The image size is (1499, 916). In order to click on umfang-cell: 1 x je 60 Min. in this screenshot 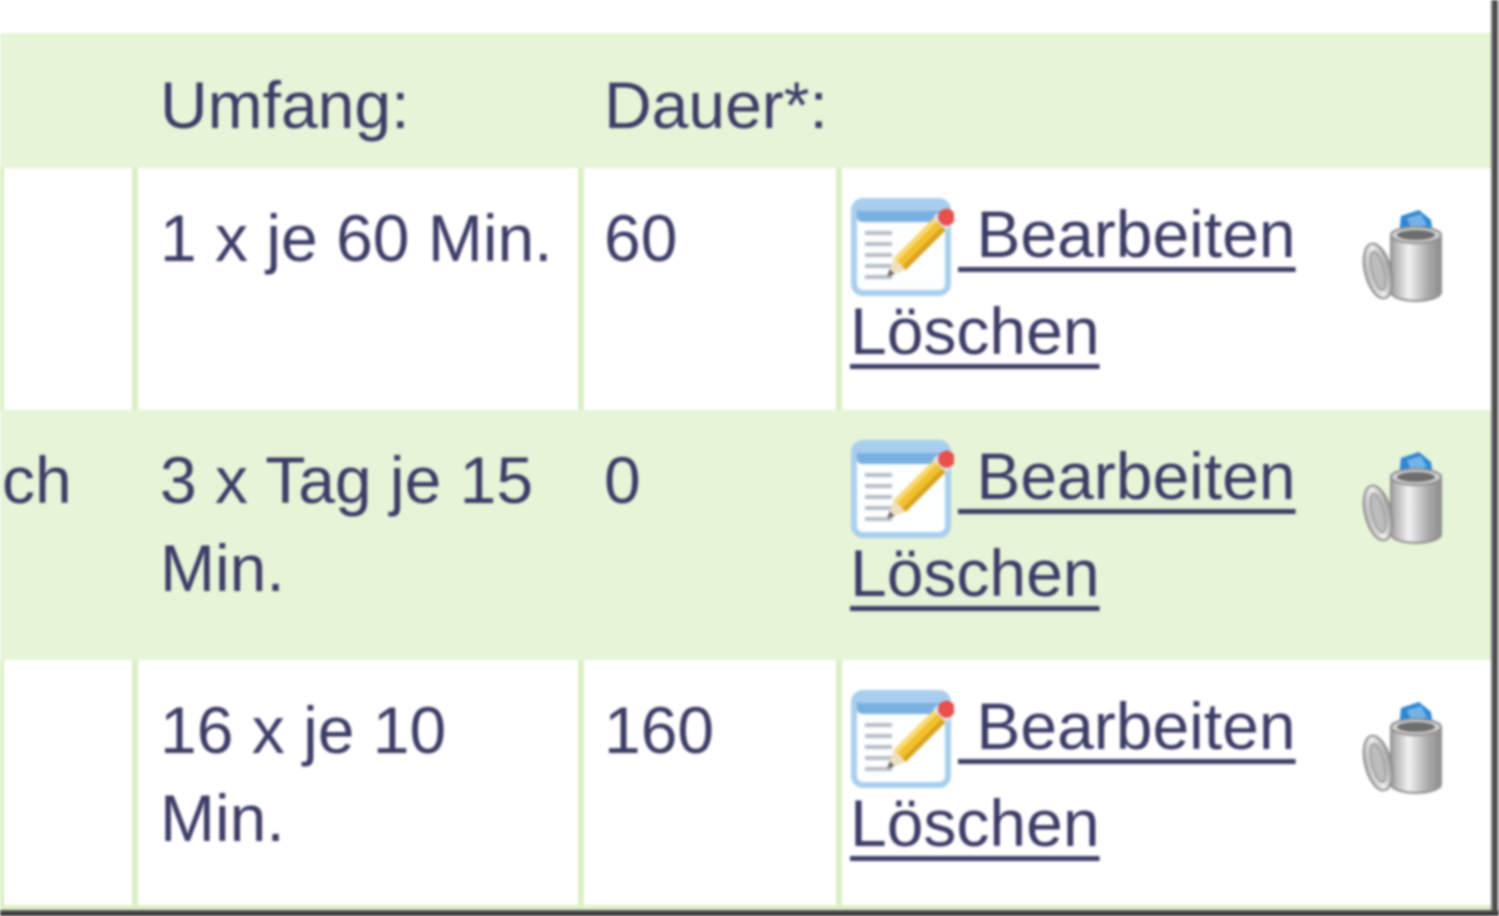, I will do `click(356, 238)`.